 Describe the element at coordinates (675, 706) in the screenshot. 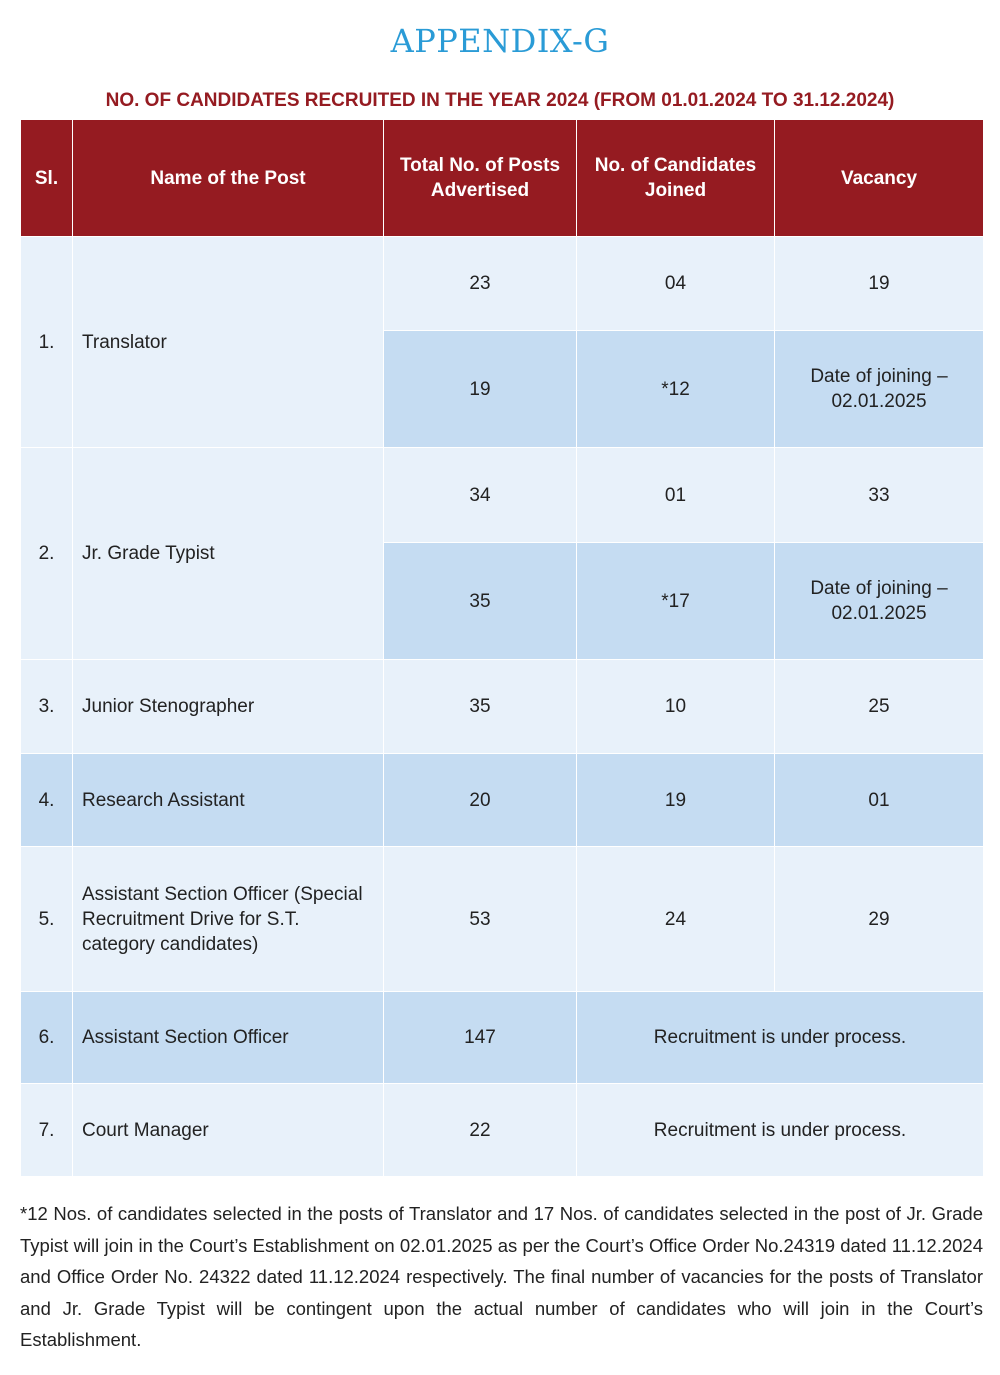

I see `cell-joined: 10` at that location.